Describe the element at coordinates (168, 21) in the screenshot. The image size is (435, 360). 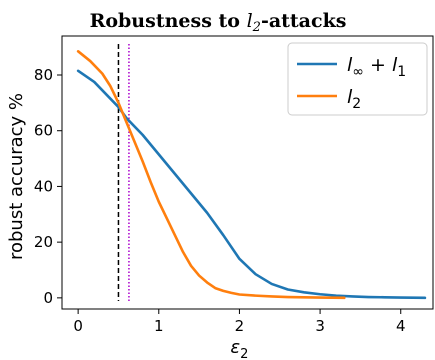
I see `title-prefix: Robustness to` at that location.